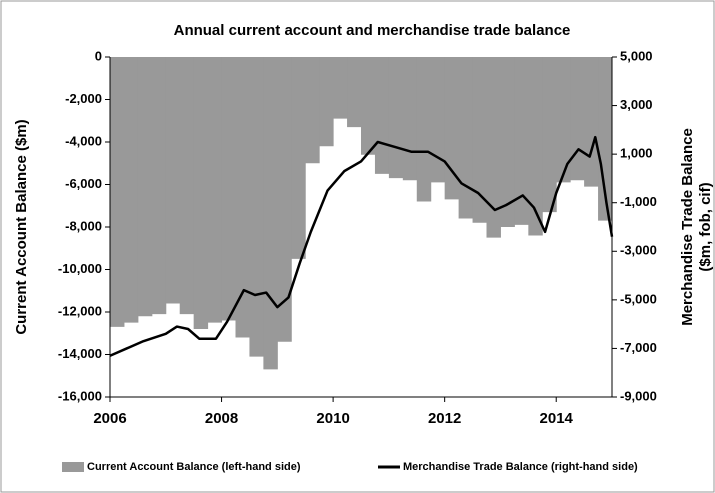 The image size is (715, 493). I want to click on x-tick-label: 2006, so click(109, 418).